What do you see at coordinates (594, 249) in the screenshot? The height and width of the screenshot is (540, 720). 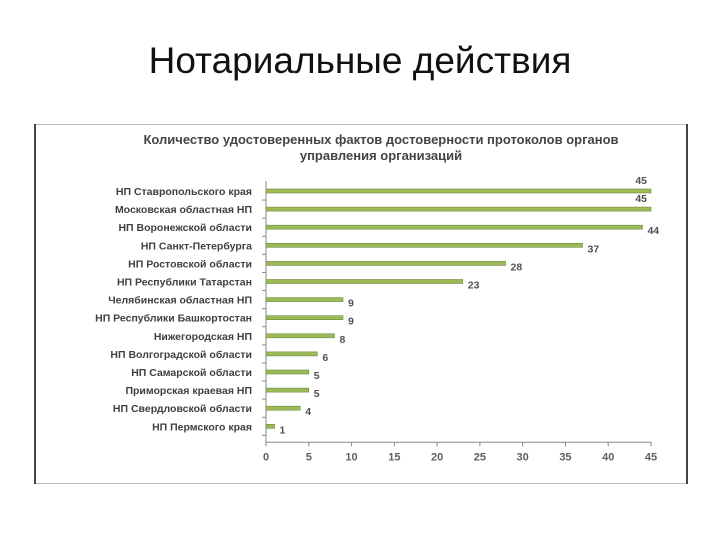 I see `data-label: 37` at bounding box center [594, 249].